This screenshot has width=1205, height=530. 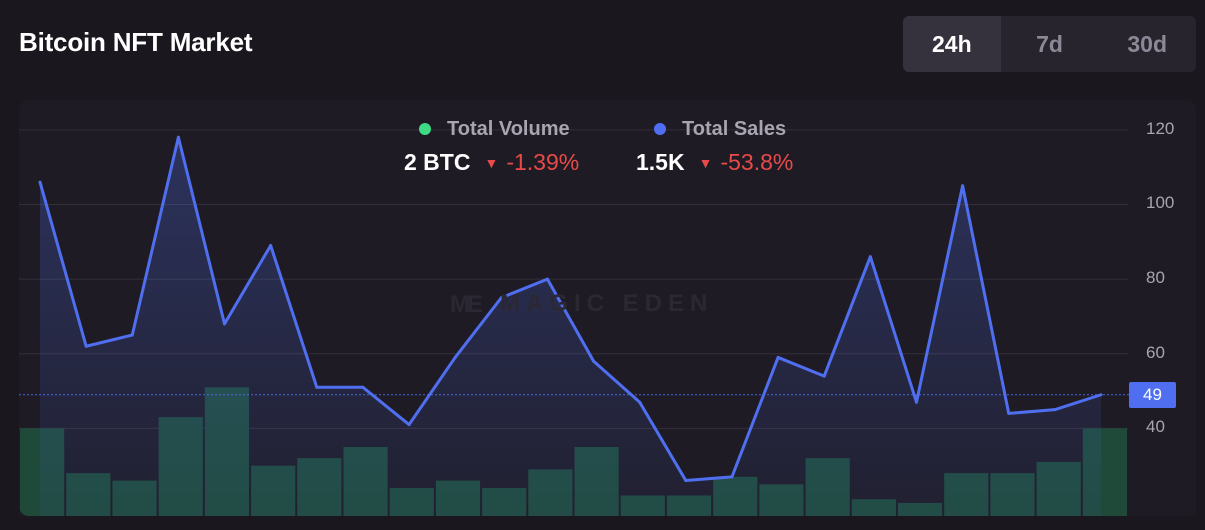 I want to click on sales-value: 1.5K, so click(x=660, y=162).